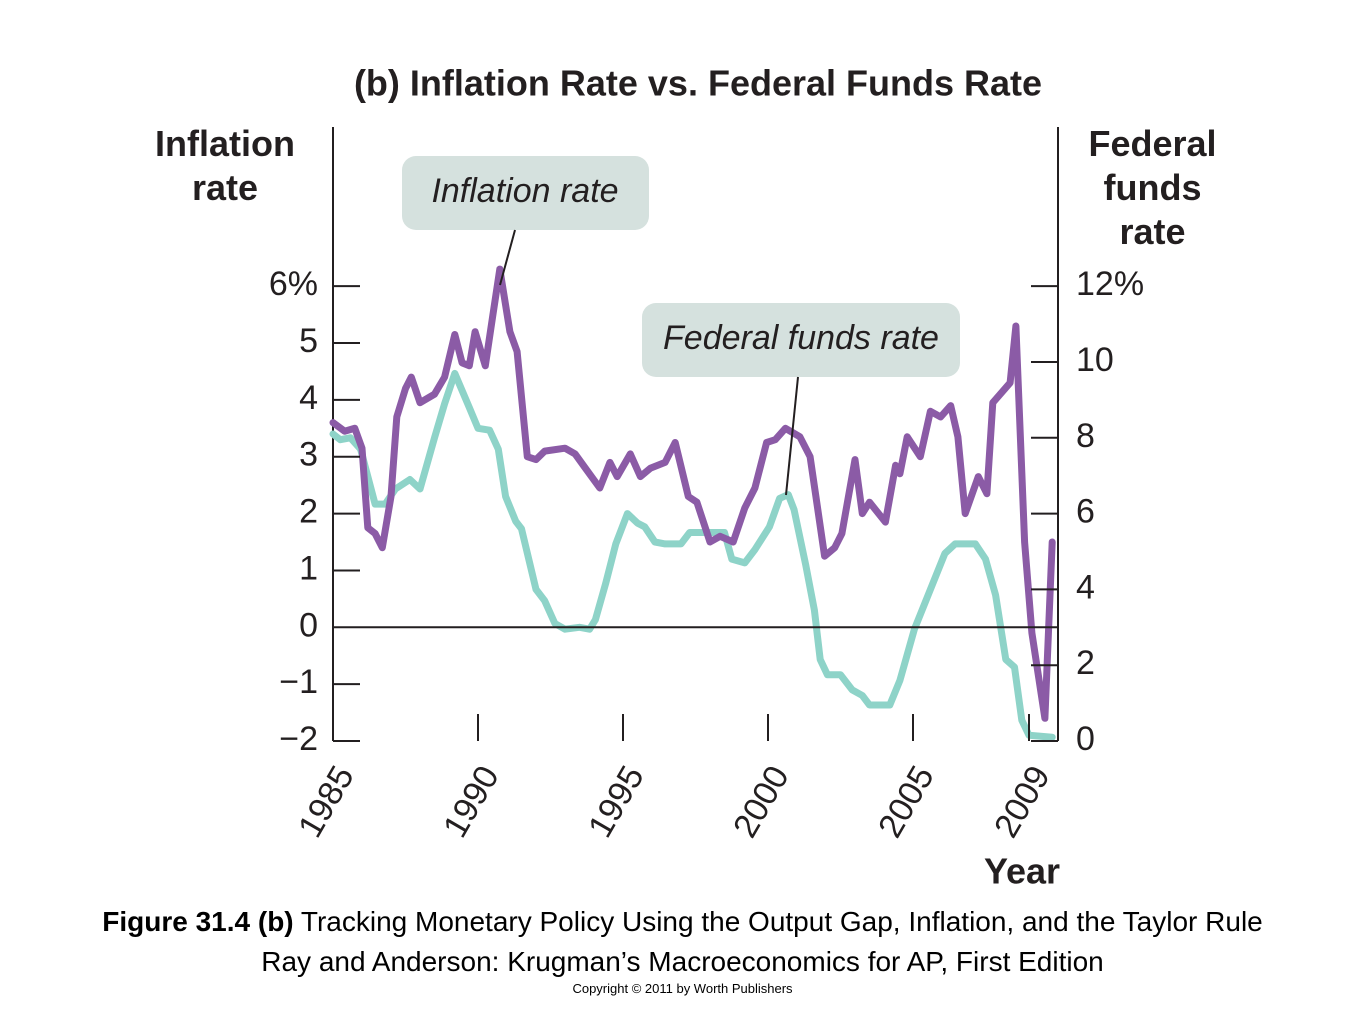  Describe the element at coordinates (906, 801) in the screenshot. I see `x-tick-label: 2005` at that location.